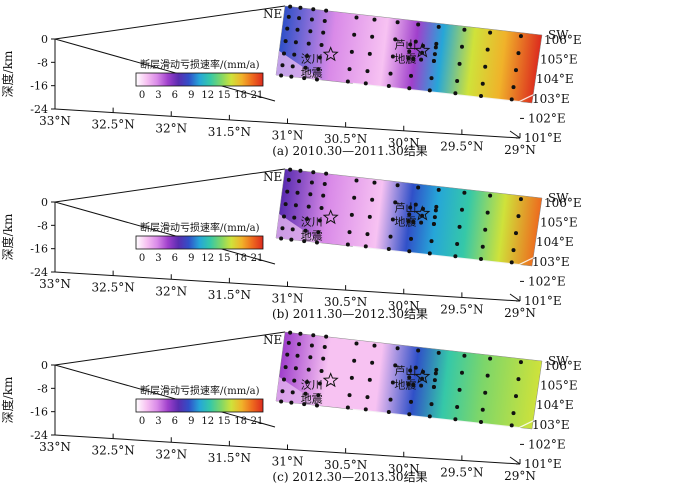 Image resolution: width=700 pixels, height=491 pixels. What do you see at coordinates (171, 454) in the screenshot?
I see `lat-tick-label: 32°N` at bounding box center [171, 454].